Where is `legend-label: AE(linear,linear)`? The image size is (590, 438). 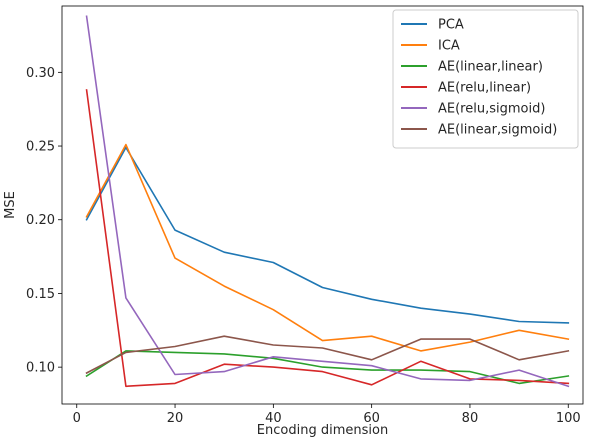
legend-label: AE(linear,linear) is located at coordinates (490, 67).